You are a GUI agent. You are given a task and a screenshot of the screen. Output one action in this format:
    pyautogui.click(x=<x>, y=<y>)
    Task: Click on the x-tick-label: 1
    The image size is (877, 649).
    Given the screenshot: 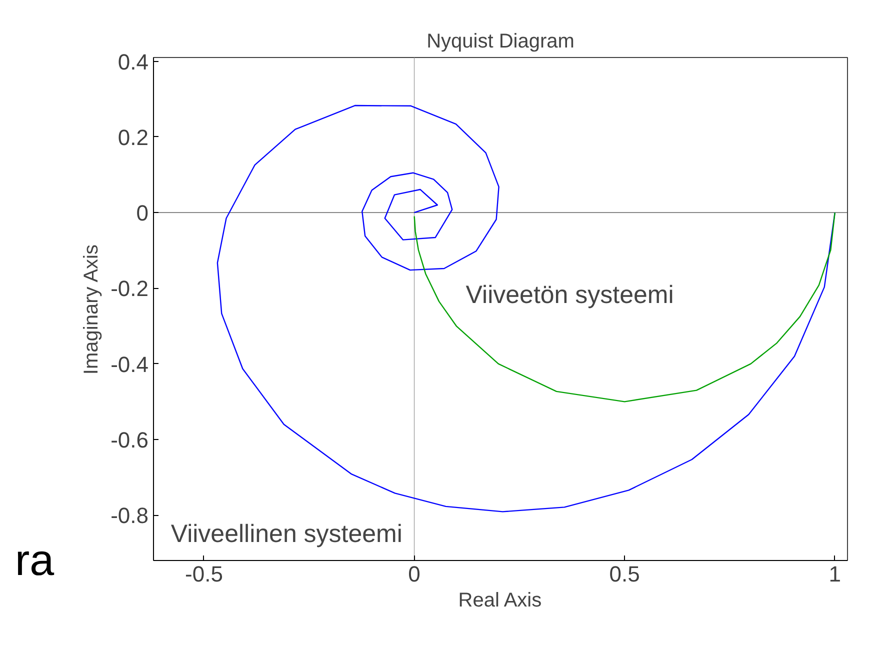 What is the action you would take?
    pyautogui.click(x=835, y=574)
    